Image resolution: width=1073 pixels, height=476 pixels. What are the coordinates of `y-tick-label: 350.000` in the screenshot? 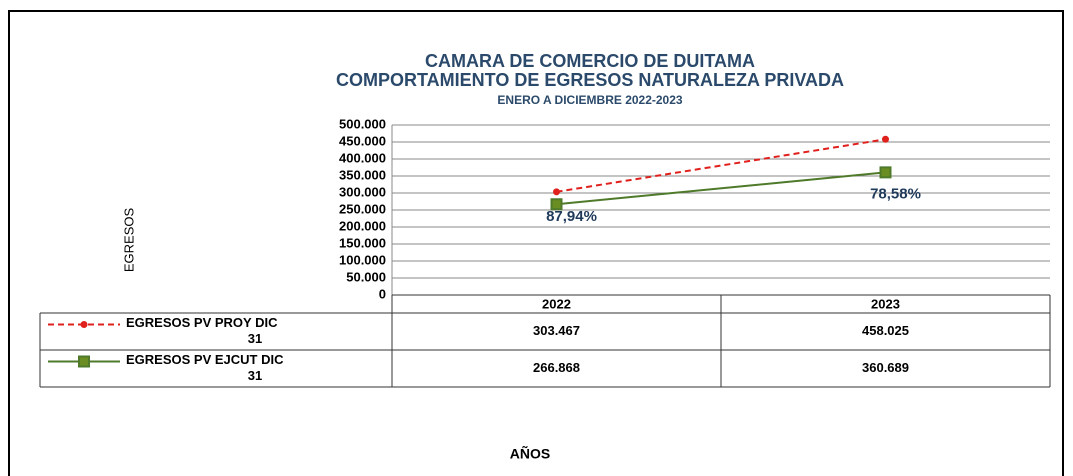 It's located at (362, 174).